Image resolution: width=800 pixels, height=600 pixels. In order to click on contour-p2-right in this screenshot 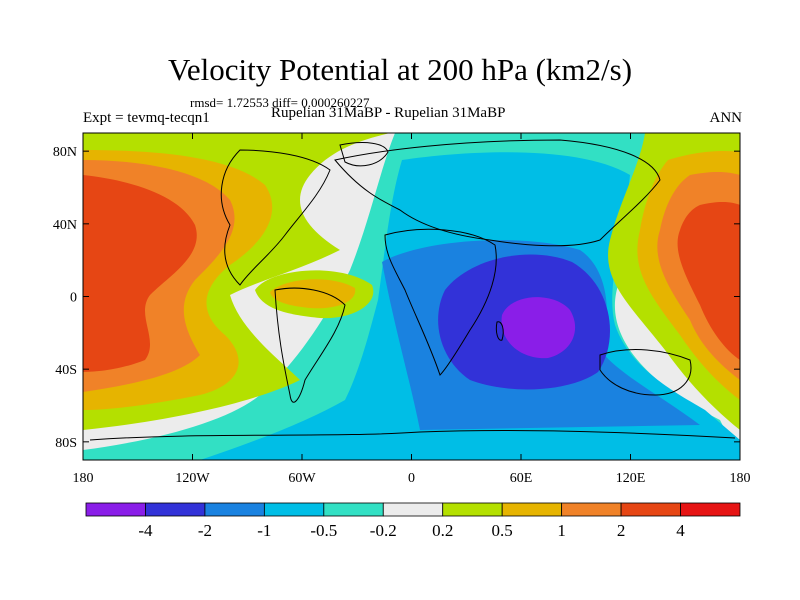, I will do `click(708, 280)`.